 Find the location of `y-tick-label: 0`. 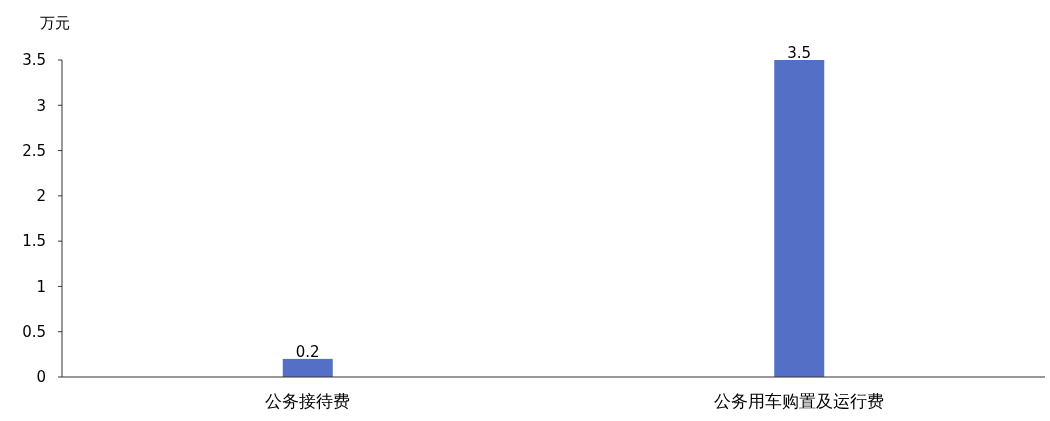

y-tick-label: 0 is located at coordinates (41, 377).